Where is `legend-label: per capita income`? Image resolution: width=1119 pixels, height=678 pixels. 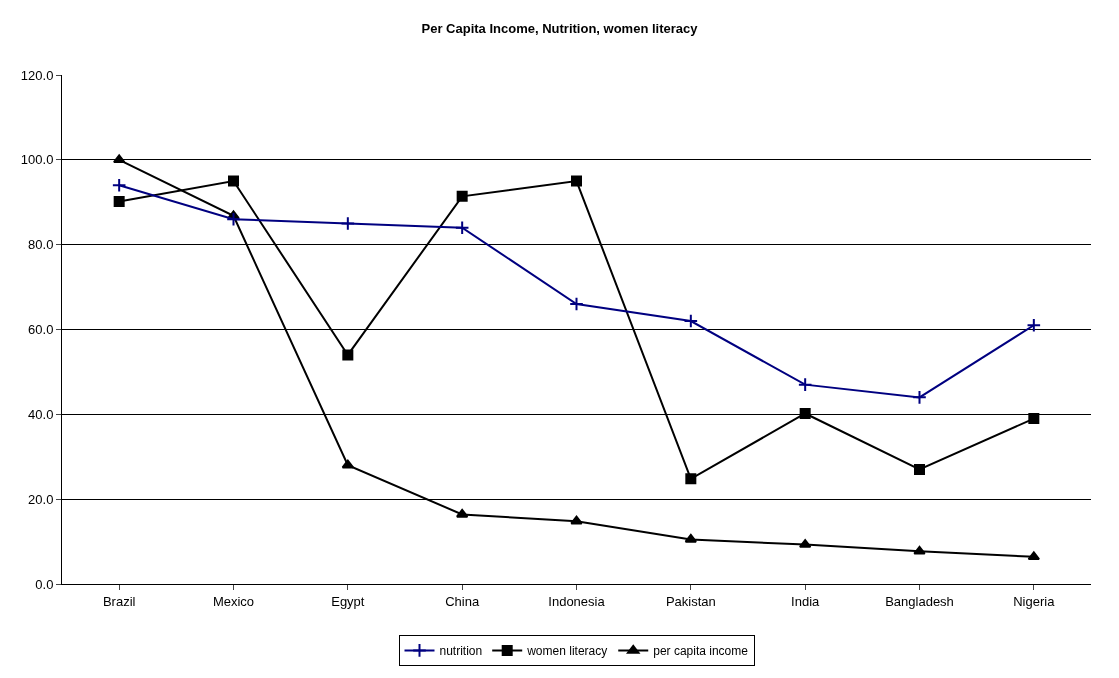
legend-label: per capita income is located at coordinates (701, 651).